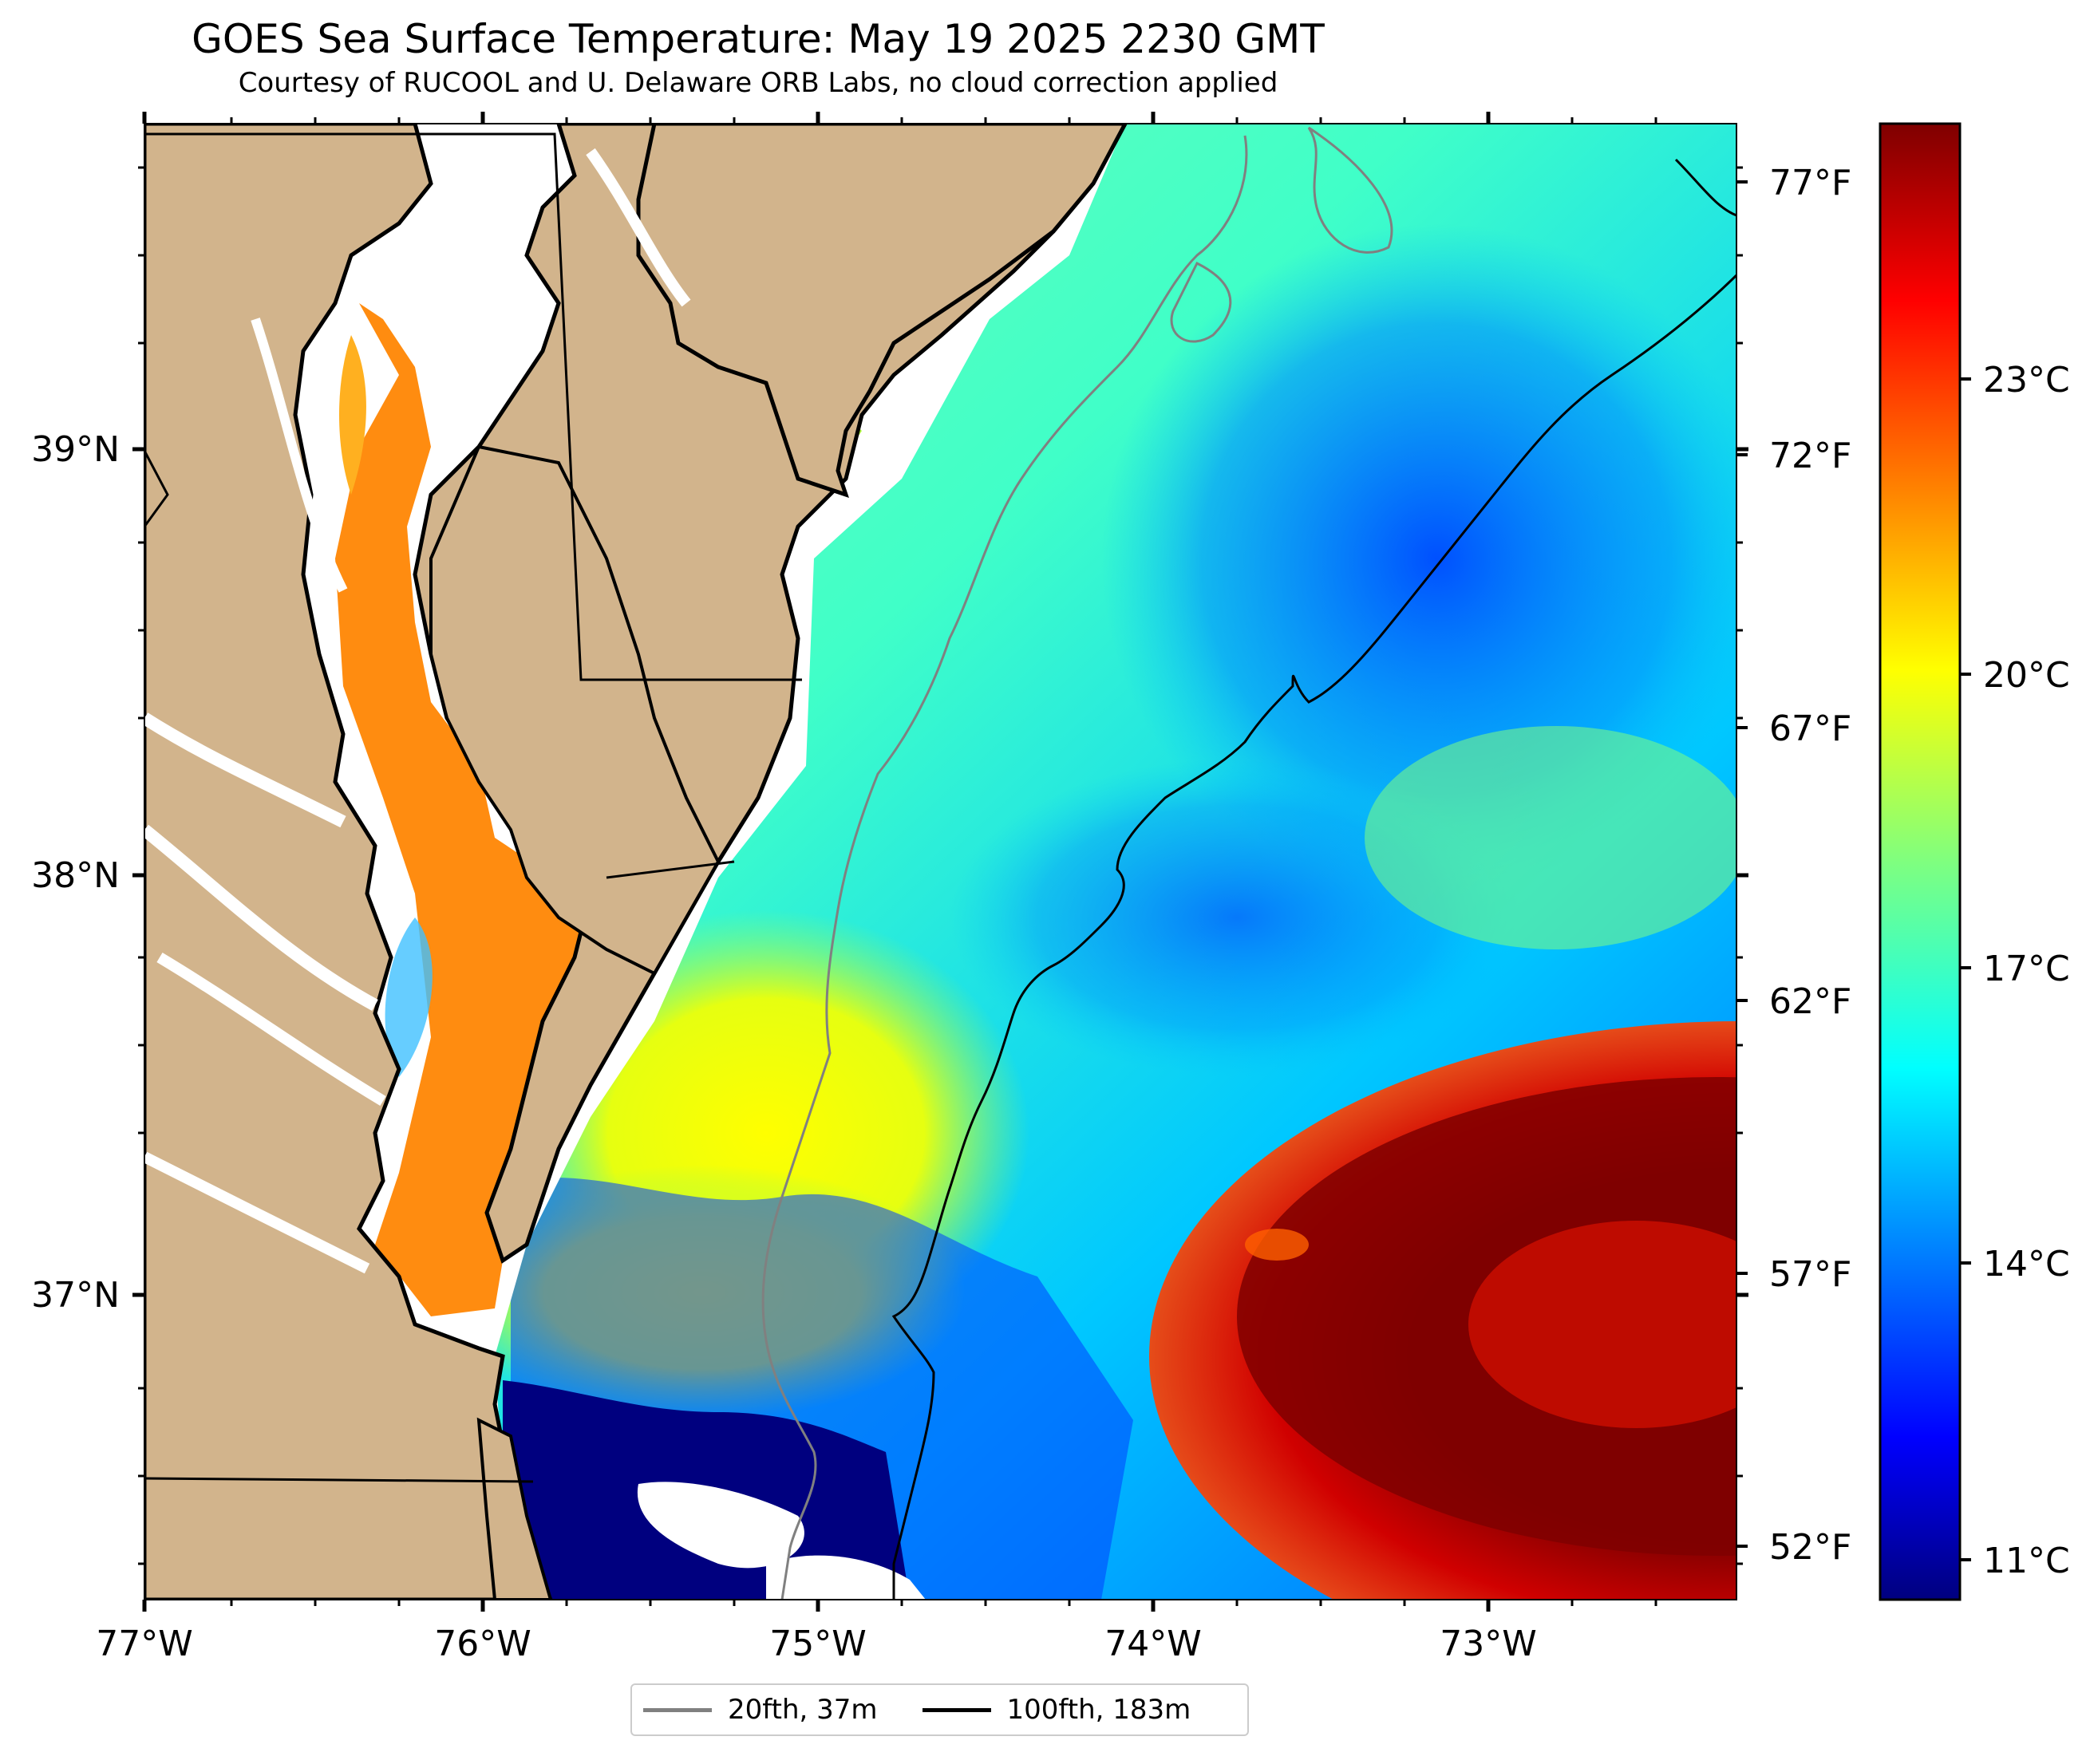 Image resolution: width=2090 pixels, height=1764 pixels. Describe the element at coordinates (2026, 1561) in the screenshot. I see `colorbar-label: 11°C` at that location.